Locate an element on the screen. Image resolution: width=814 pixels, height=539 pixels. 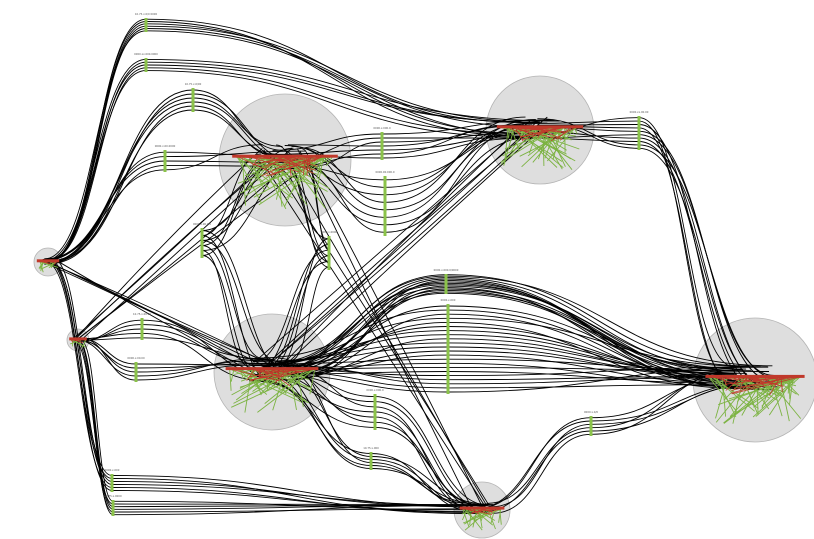
gateway-g15: 10.75.x.000 is located at coordinates (371, 458).